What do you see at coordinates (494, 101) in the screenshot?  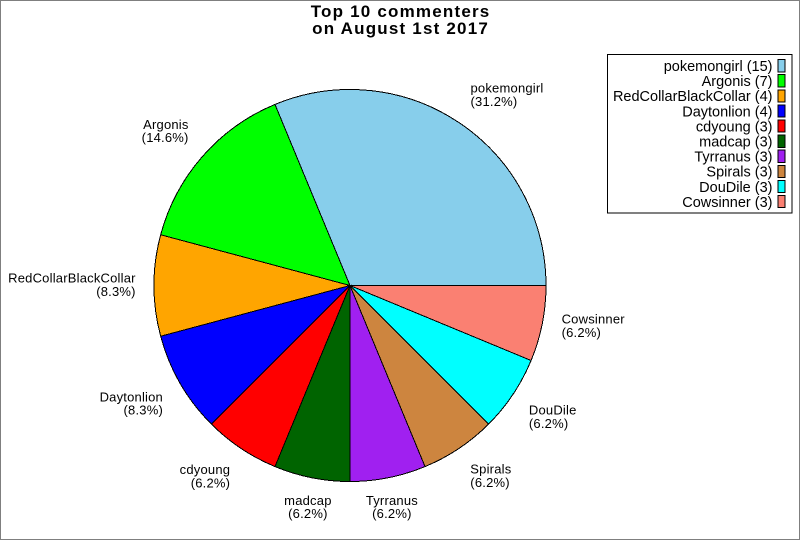 I see `svg-text: (31.2%)` at bounding box center [494, 101].